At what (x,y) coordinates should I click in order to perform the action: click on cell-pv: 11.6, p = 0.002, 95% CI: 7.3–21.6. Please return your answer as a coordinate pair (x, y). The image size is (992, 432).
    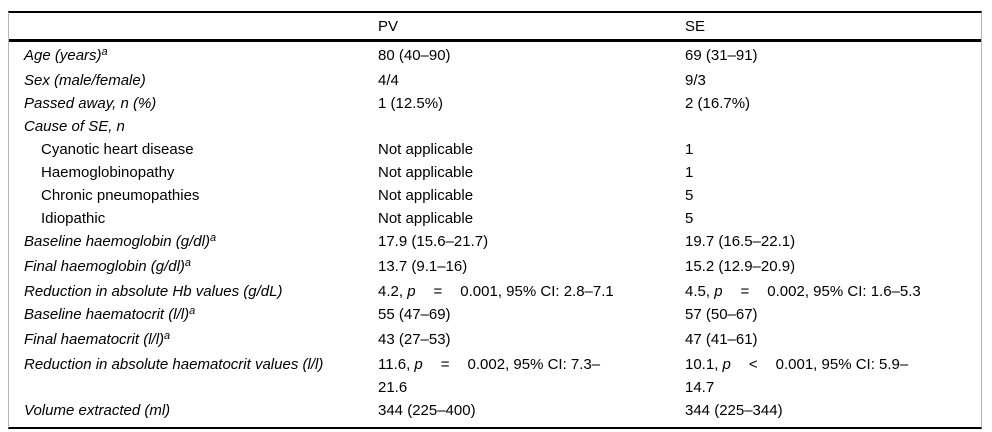
    Looking at the image, I should click on (489, 376).